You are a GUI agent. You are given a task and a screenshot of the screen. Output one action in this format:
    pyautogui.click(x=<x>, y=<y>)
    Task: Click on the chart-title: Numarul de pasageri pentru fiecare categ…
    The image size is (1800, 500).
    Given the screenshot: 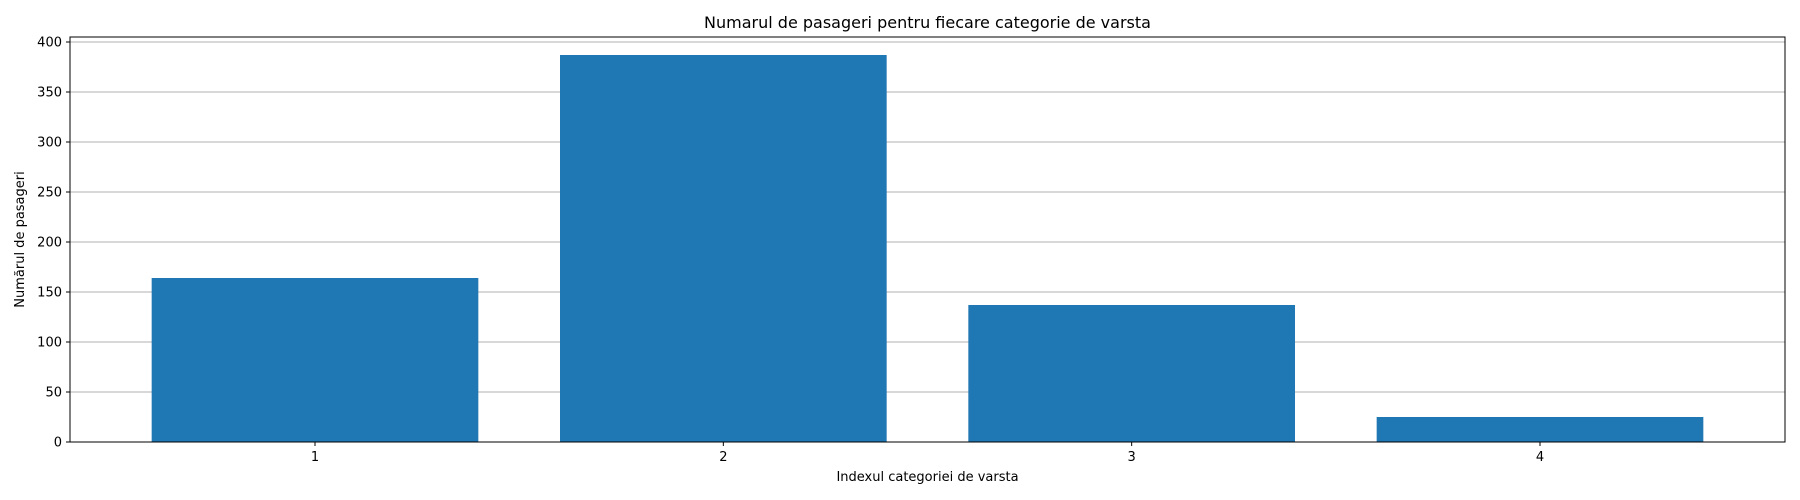 What is the action you would take?
    pyautogui.click(x=927, y=22)
    